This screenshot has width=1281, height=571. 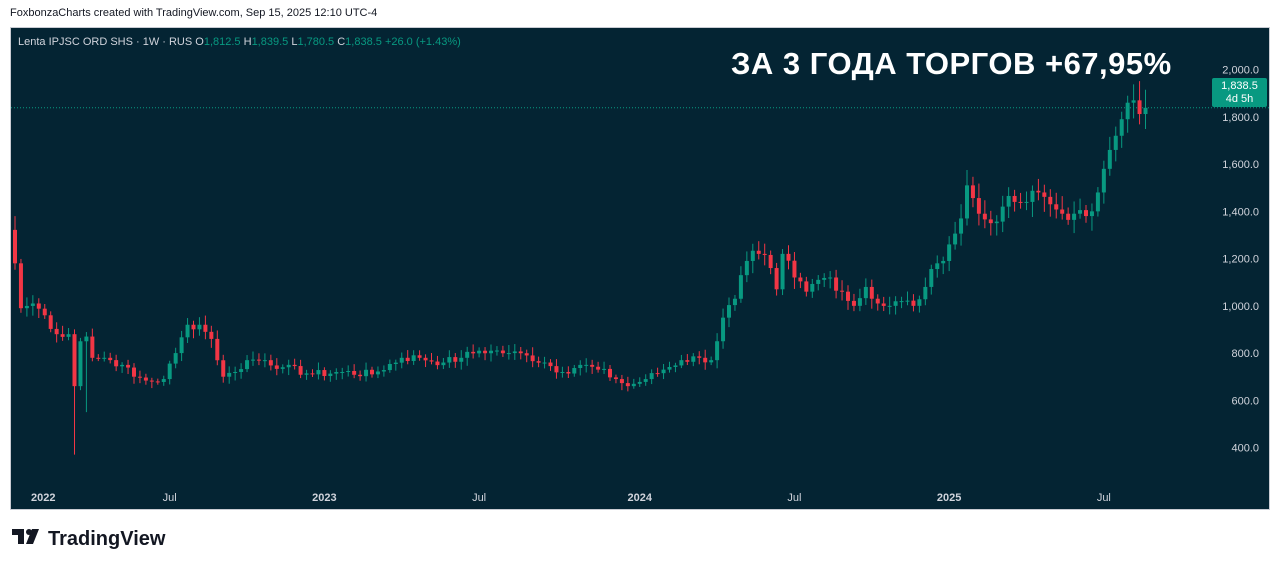 What do you see at coordinates (105, 42) in the screenshot?
I see `symbol-label: Lenta IPJSC ORD SHS · 1W · RUS` at bounding box center [105, 42].